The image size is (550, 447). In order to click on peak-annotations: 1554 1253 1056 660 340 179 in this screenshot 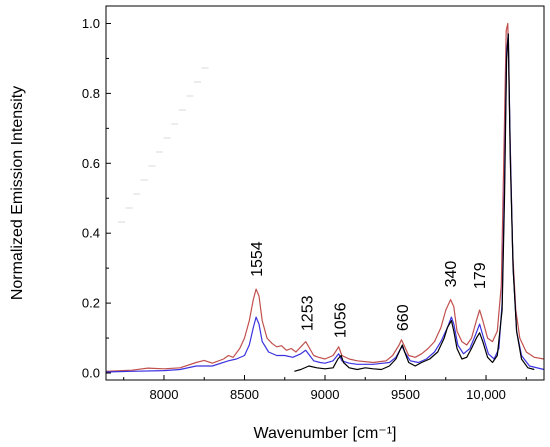, I will do `click(369, 289)`.